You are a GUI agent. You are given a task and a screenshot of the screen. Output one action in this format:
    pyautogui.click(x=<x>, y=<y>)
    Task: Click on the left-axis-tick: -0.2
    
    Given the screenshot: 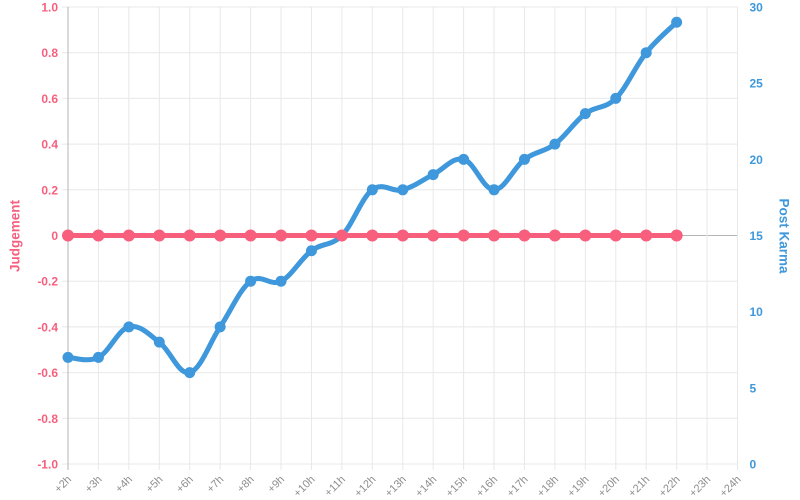 What is the action you would take?
    pyautogui.click(x=47, y=282)
    